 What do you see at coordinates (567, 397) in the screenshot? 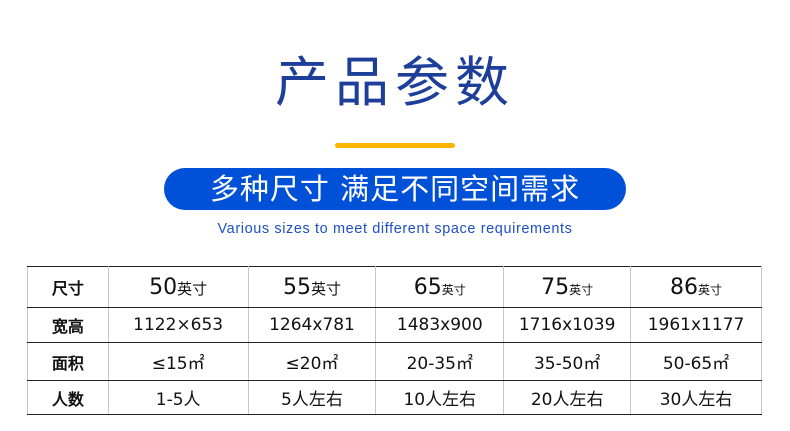
I see `table-cell: 20人左右` at bounding box center [567, 397].